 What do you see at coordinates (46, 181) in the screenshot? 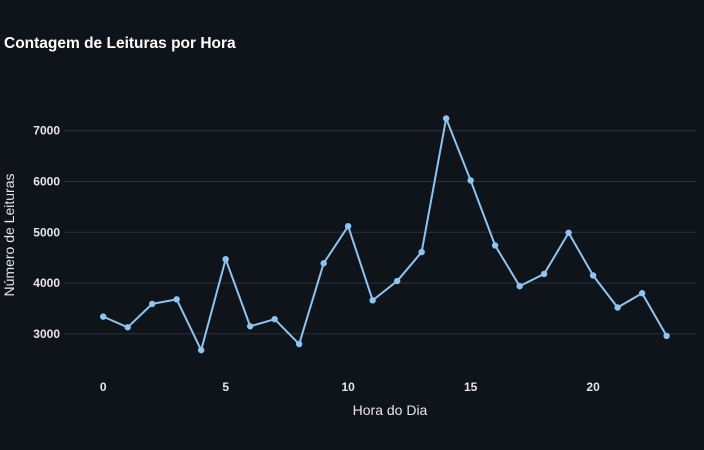
I see `y-tick-label: 6000` at bounding box center [46, 181].